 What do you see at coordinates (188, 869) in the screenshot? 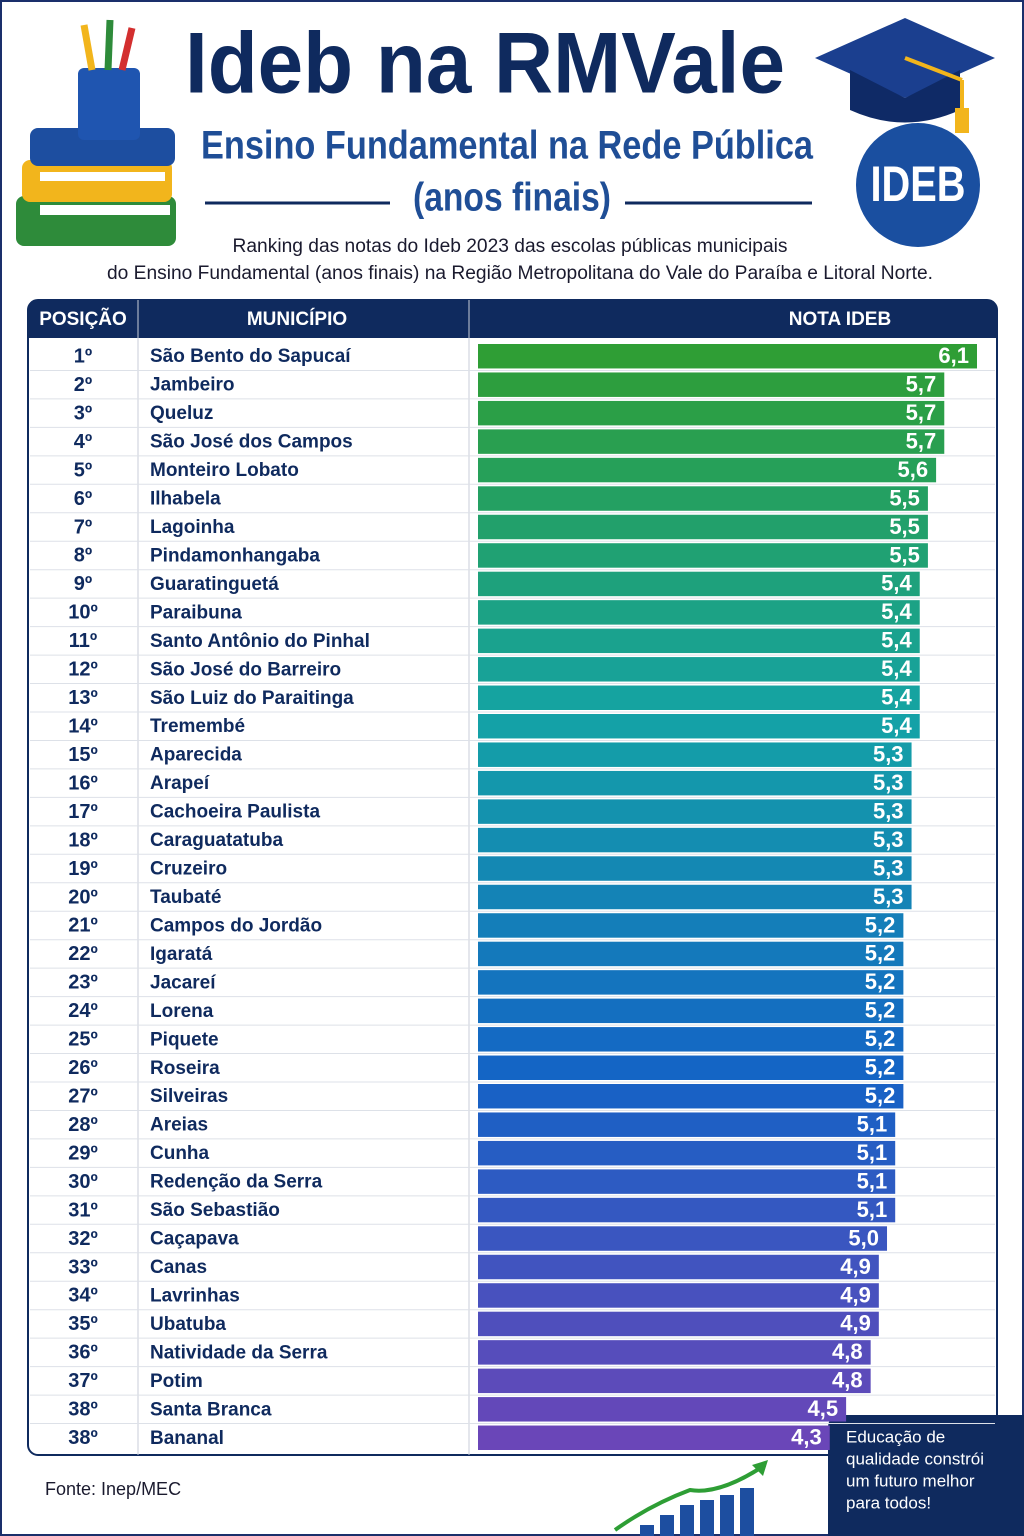
I see `municipality: Cruzeiro` at bounding box center [188, 869].